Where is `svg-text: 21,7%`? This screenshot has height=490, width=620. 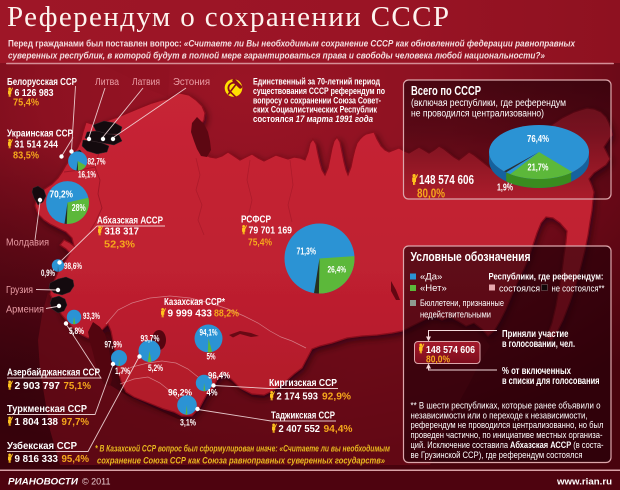
svg-text: 21,7% is located at coordinates (538, 168).